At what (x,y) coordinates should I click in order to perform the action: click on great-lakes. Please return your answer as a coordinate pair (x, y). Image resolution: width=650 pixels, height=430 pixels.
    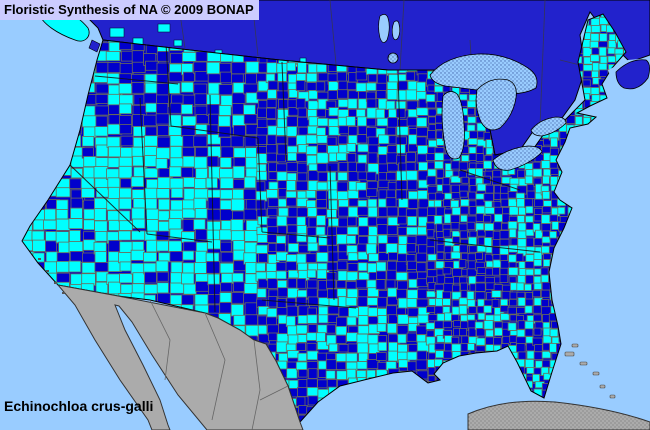
    Looking at the image, I should click on (477, 111).